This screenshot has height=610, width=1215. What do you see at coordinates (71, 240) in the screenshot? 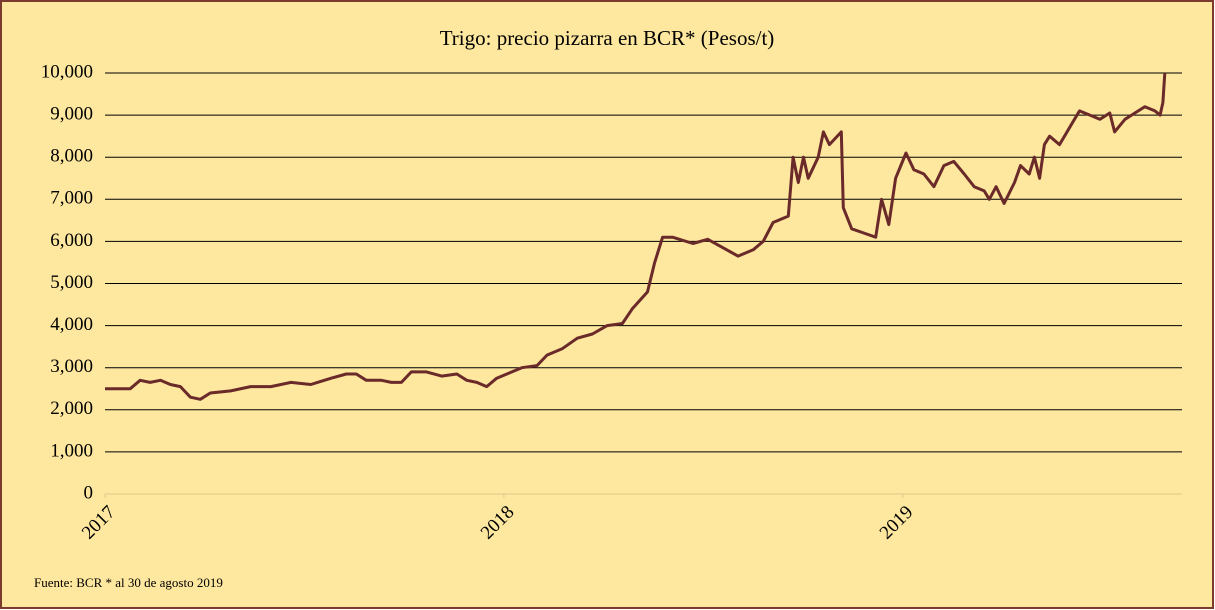
I see `y-tick-label: 6,000` at bounding box center [71, 240].